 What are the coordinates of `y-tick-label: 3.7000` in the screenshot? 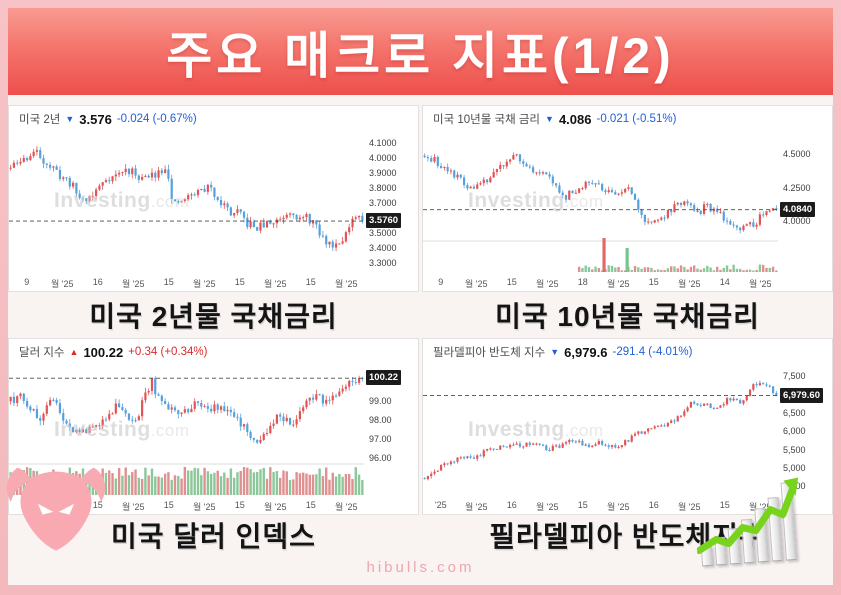 It's located at (383, 202).